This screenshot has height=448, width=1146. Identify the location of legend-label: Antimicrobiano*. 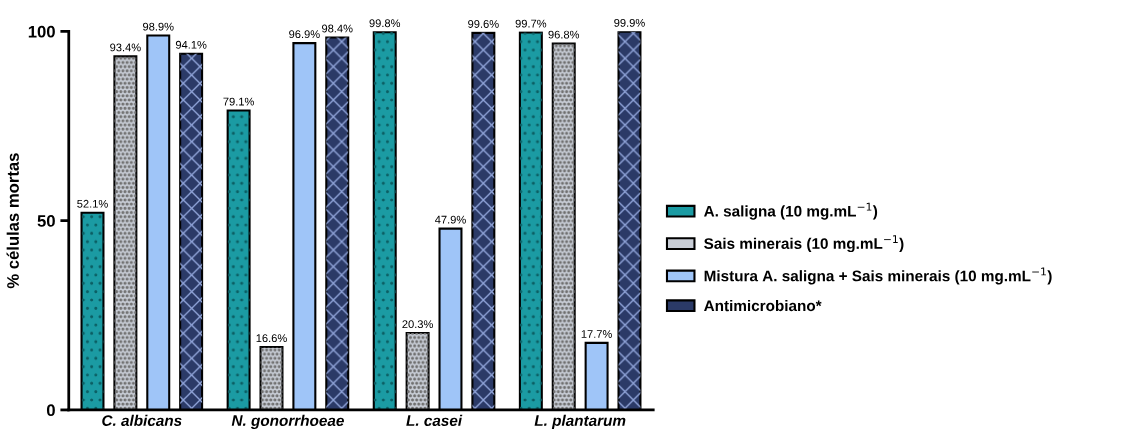
(763, 305).